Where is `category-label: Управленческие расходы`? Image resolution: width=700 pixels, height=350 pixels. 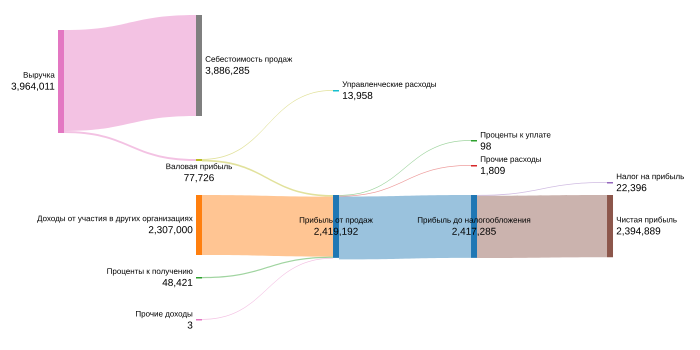 category-label: Управленческие расходы is located at coordinates (389, 85).